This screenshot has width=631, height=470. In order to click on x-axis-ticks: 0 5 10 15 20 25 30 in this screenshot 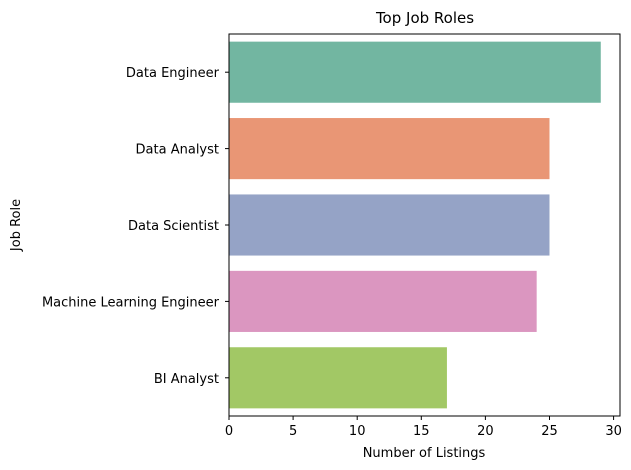, I will do `click(423, 427)`.